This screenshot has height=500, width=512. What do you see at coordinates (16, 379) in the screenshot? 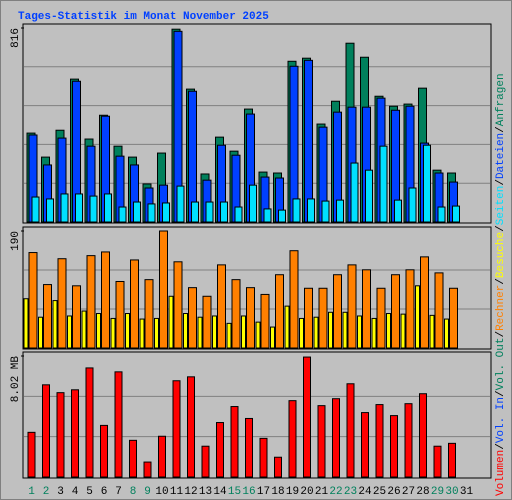
I see `y-tick-label: 8.02 MB` at bounding box center [16, 379].